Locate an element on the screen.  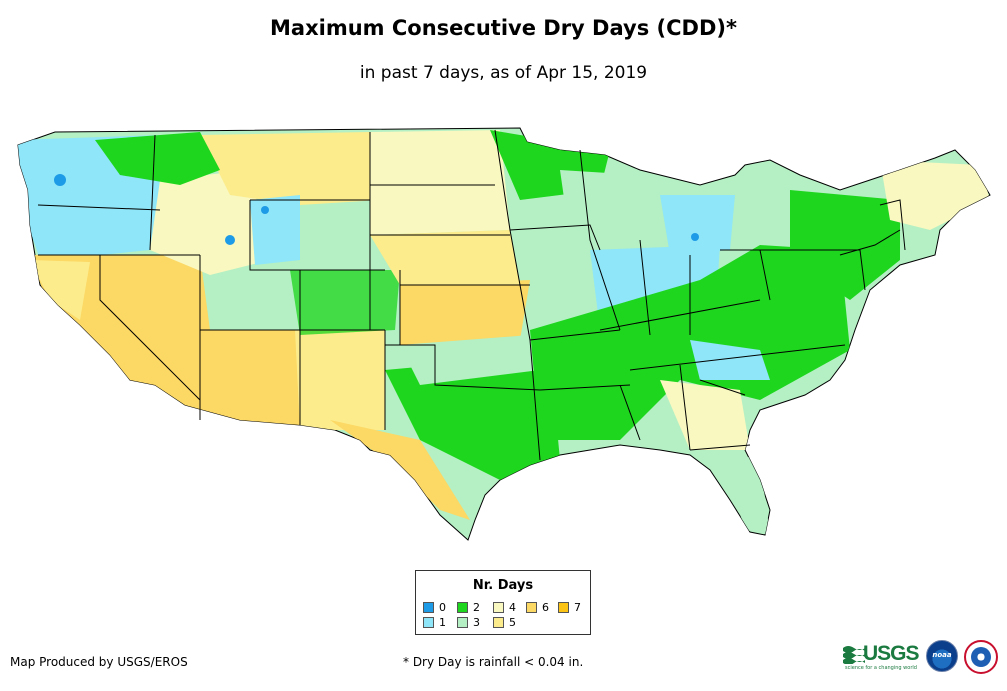
noaa-logo: noaa is located at coordinates (942, 656).